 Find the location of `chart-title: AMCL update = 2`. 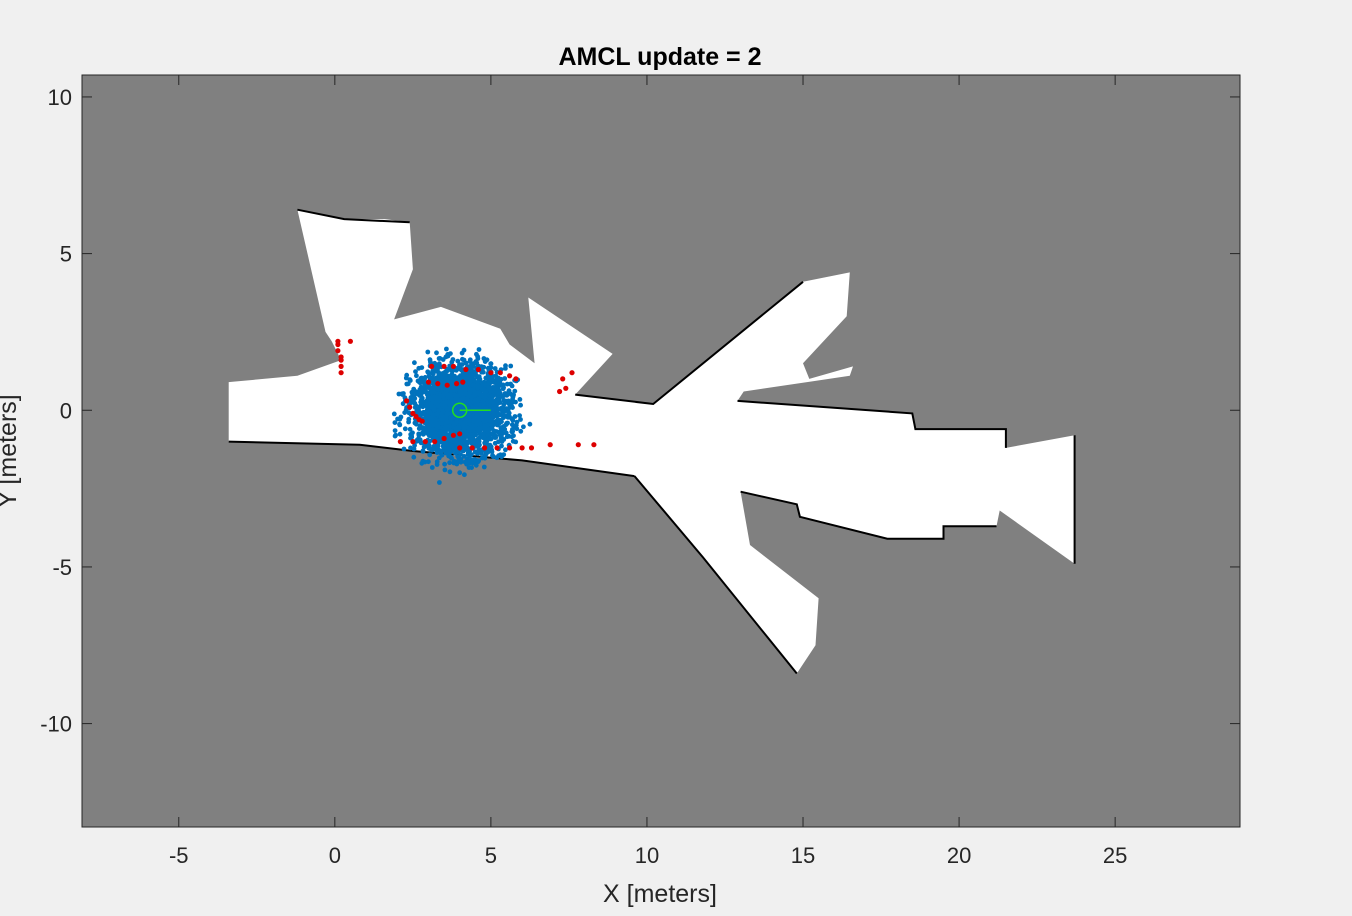

chart-title: AMCL update = 2 is located at coordinates (659, 57).